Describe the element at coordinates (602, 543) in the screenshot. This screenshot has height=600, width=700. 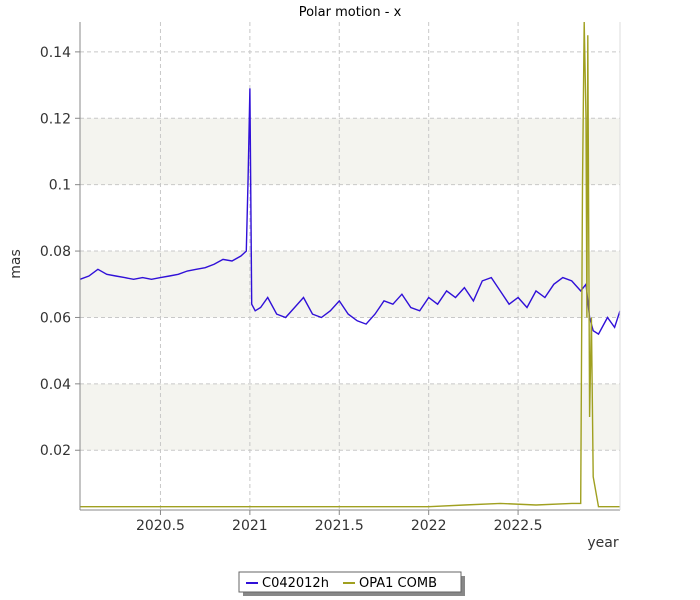
I see `x-axis-label: year` at that location.